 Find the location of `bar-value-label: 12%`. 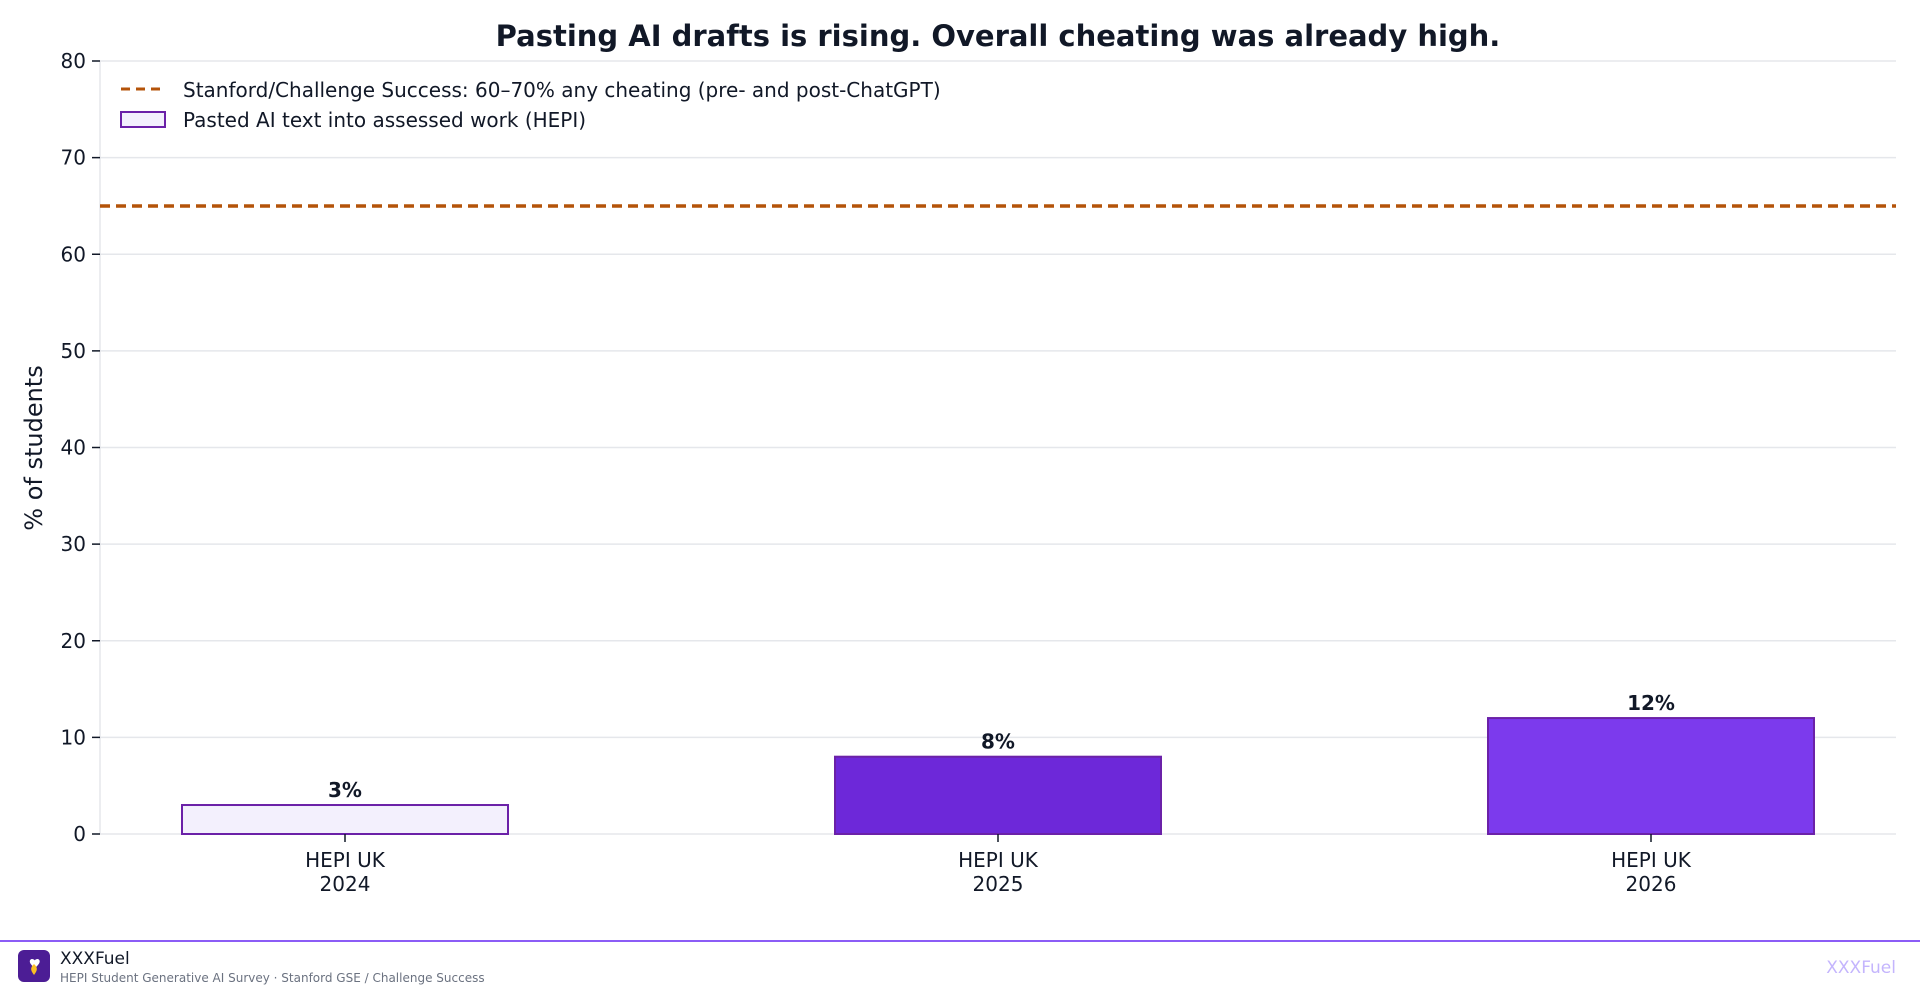

bar-value-label: 12% is located at coordinates (1651, 703).